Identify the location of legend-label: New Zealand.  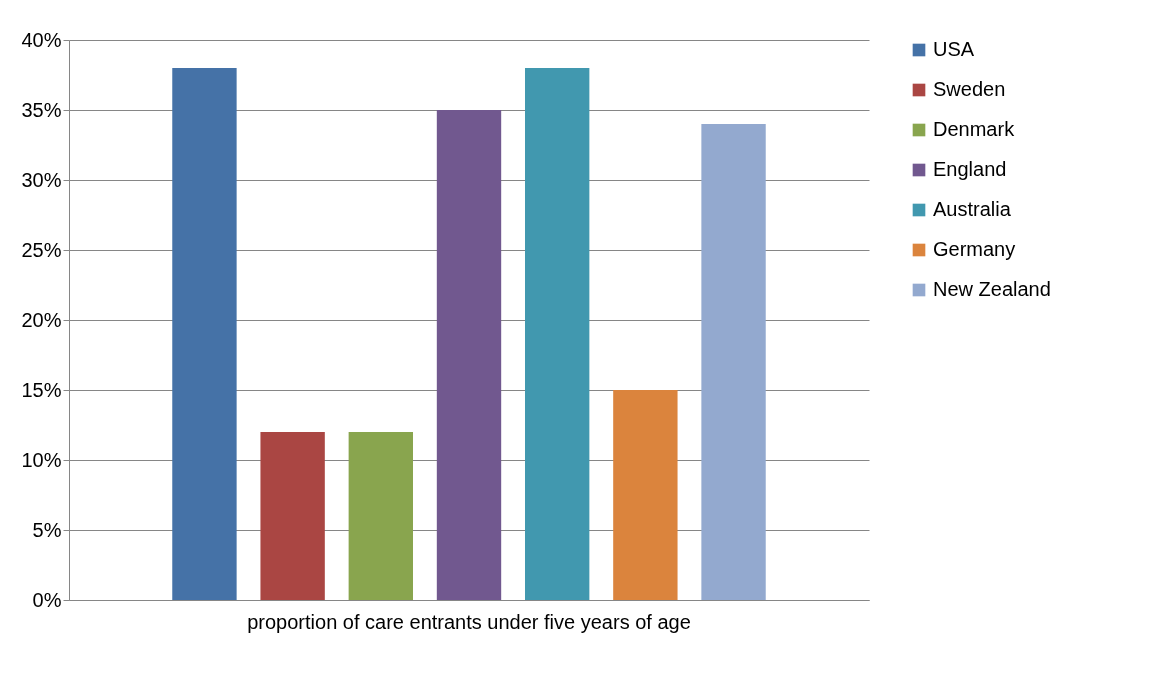
(992, 289).